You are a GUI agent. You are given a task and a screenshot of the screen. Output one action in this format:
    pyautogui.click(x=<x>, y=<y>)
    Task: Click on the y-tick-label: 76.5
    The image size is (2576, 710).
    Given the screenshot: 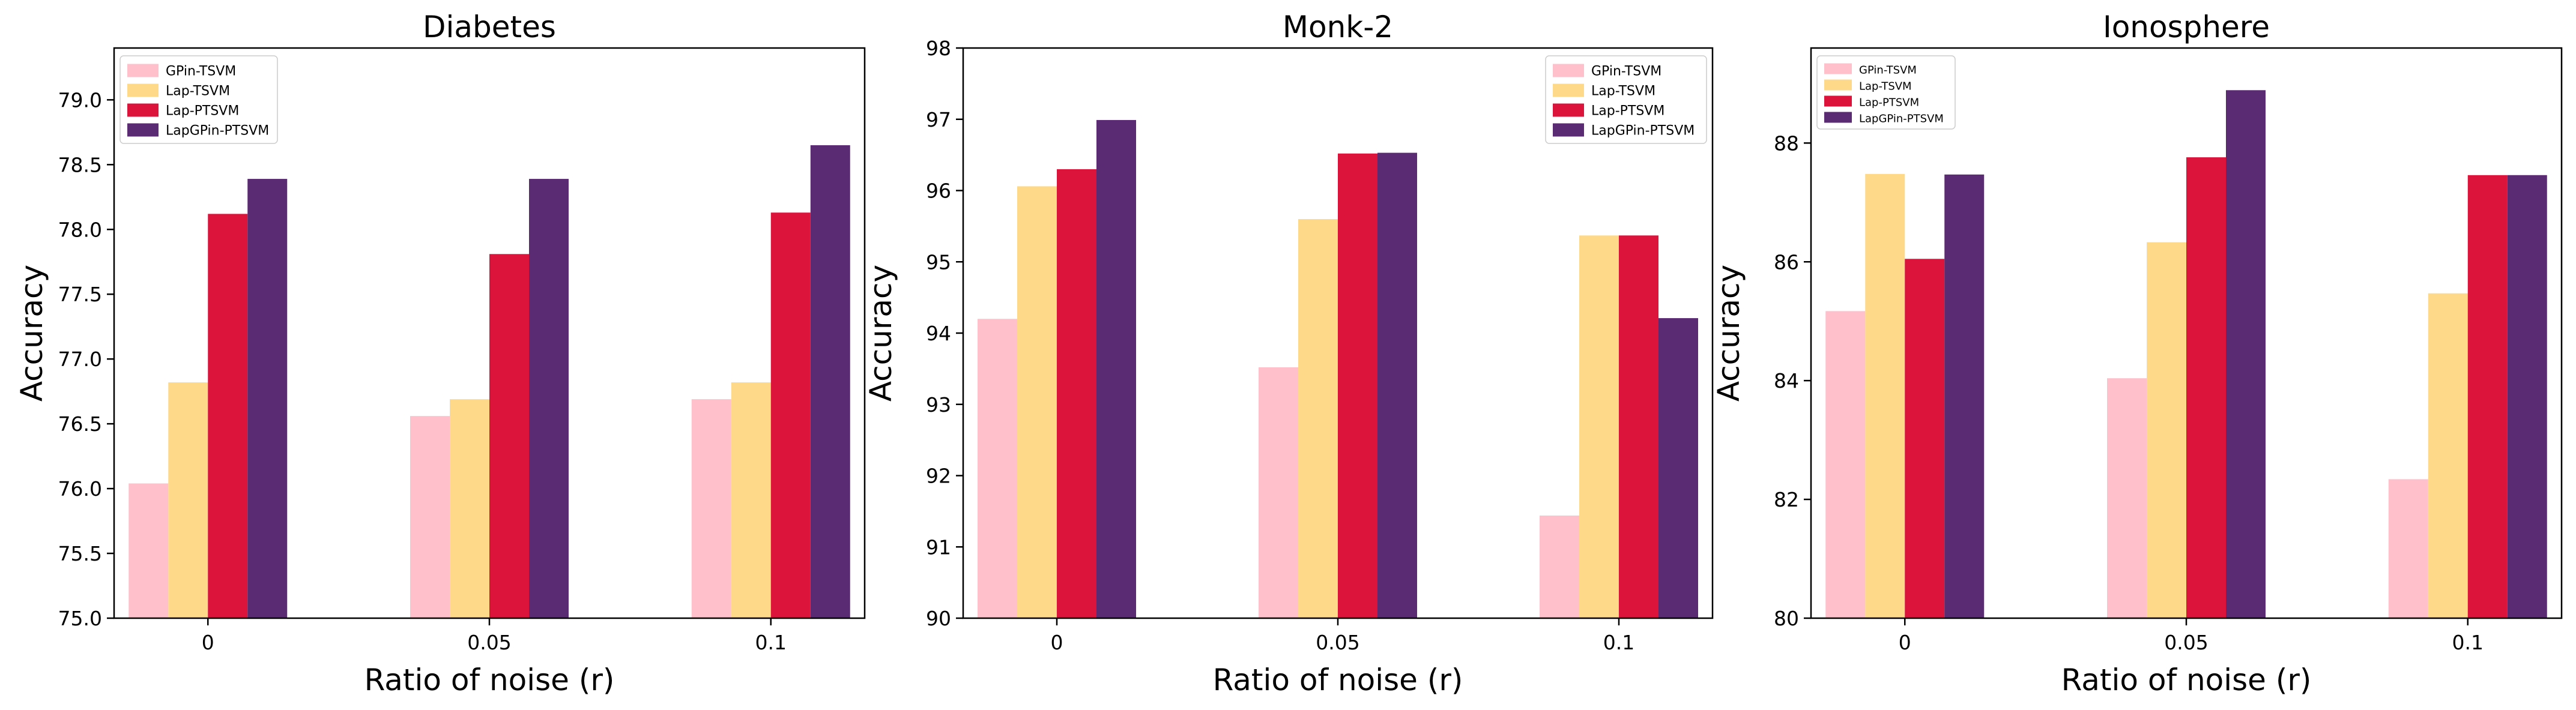 What is the action you would take?
    pyautogui.click(x=80, y=424)
    